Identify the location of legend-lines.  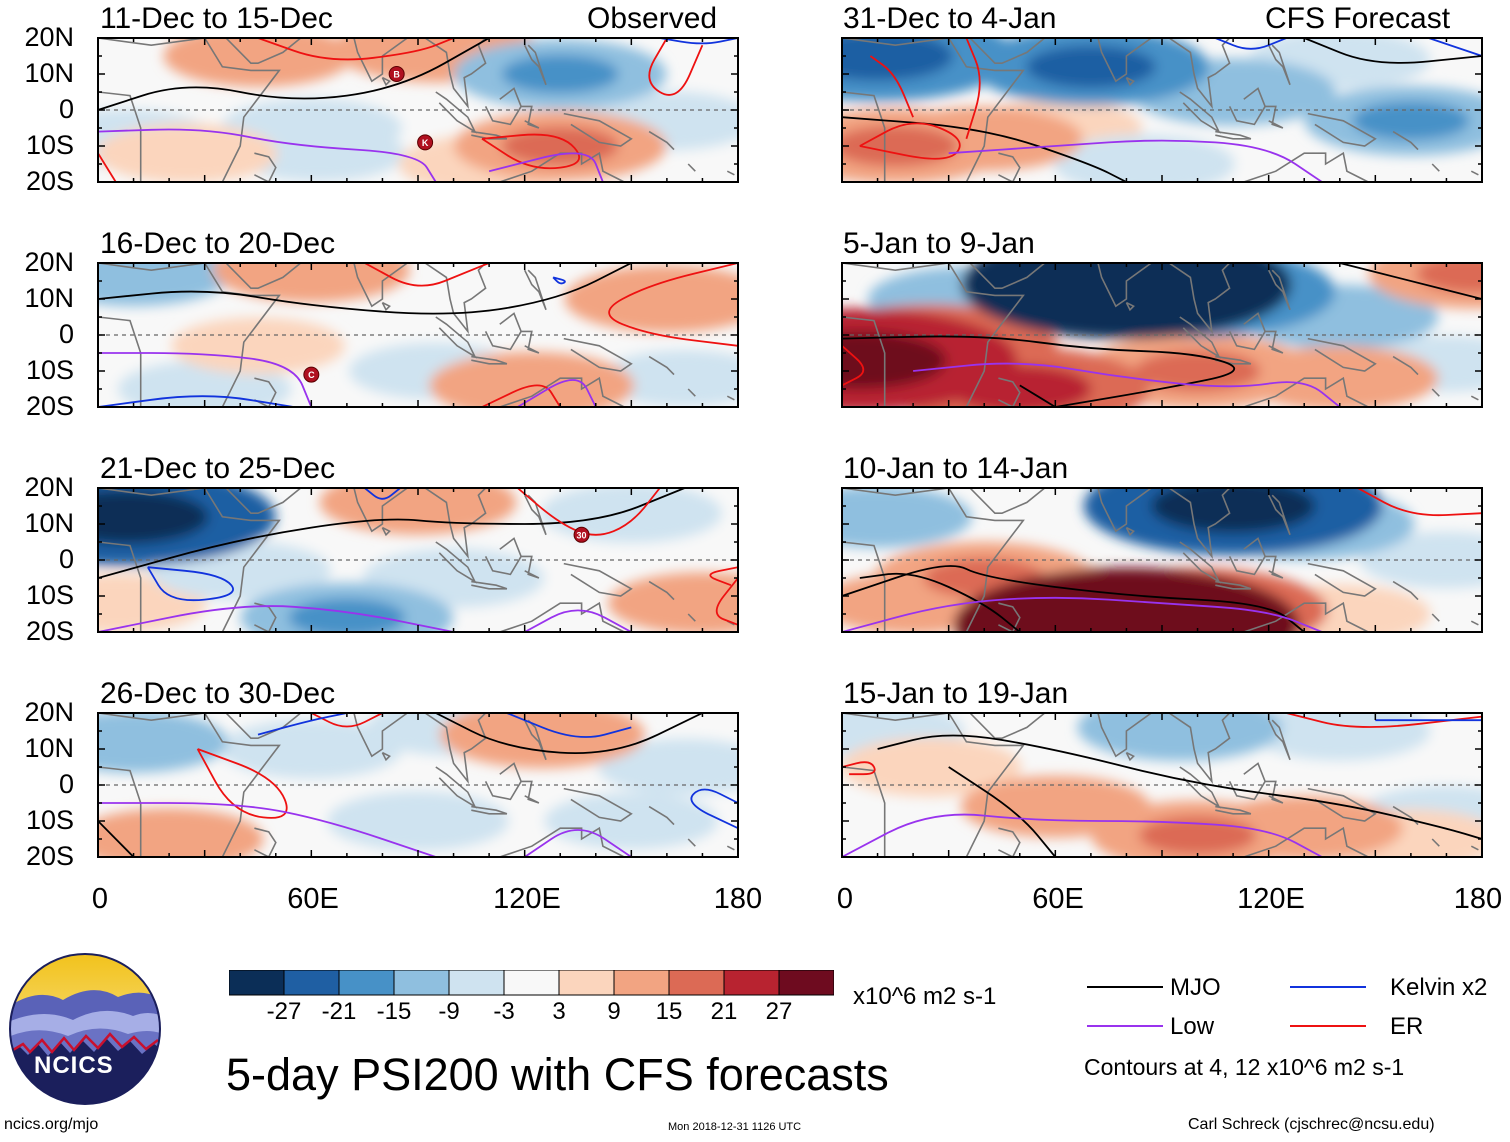
(1226, 1006).